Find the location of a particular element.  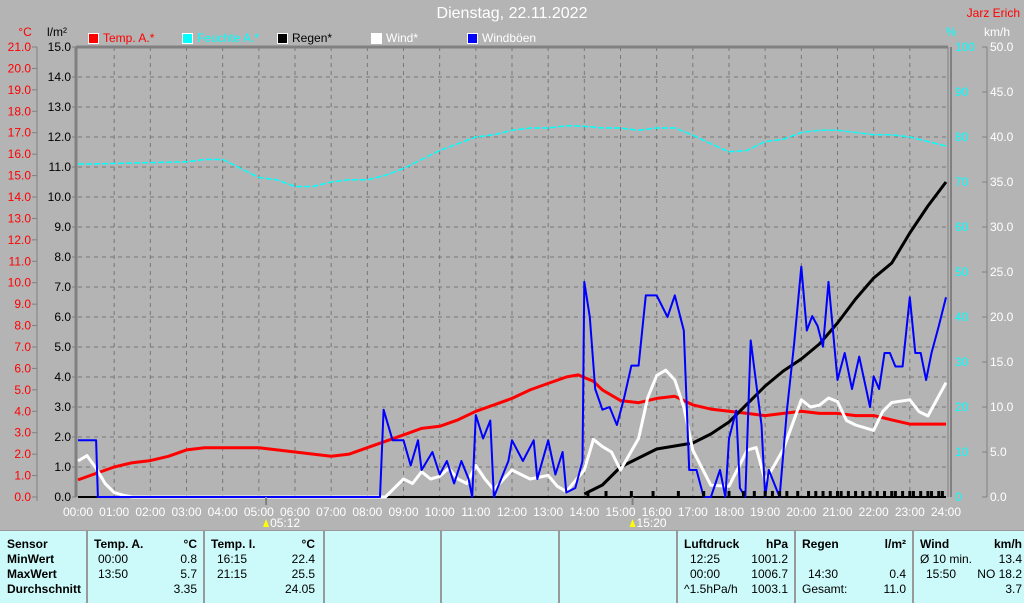

temp-i-avg: 24.05 is located at coordinates (299, 589).